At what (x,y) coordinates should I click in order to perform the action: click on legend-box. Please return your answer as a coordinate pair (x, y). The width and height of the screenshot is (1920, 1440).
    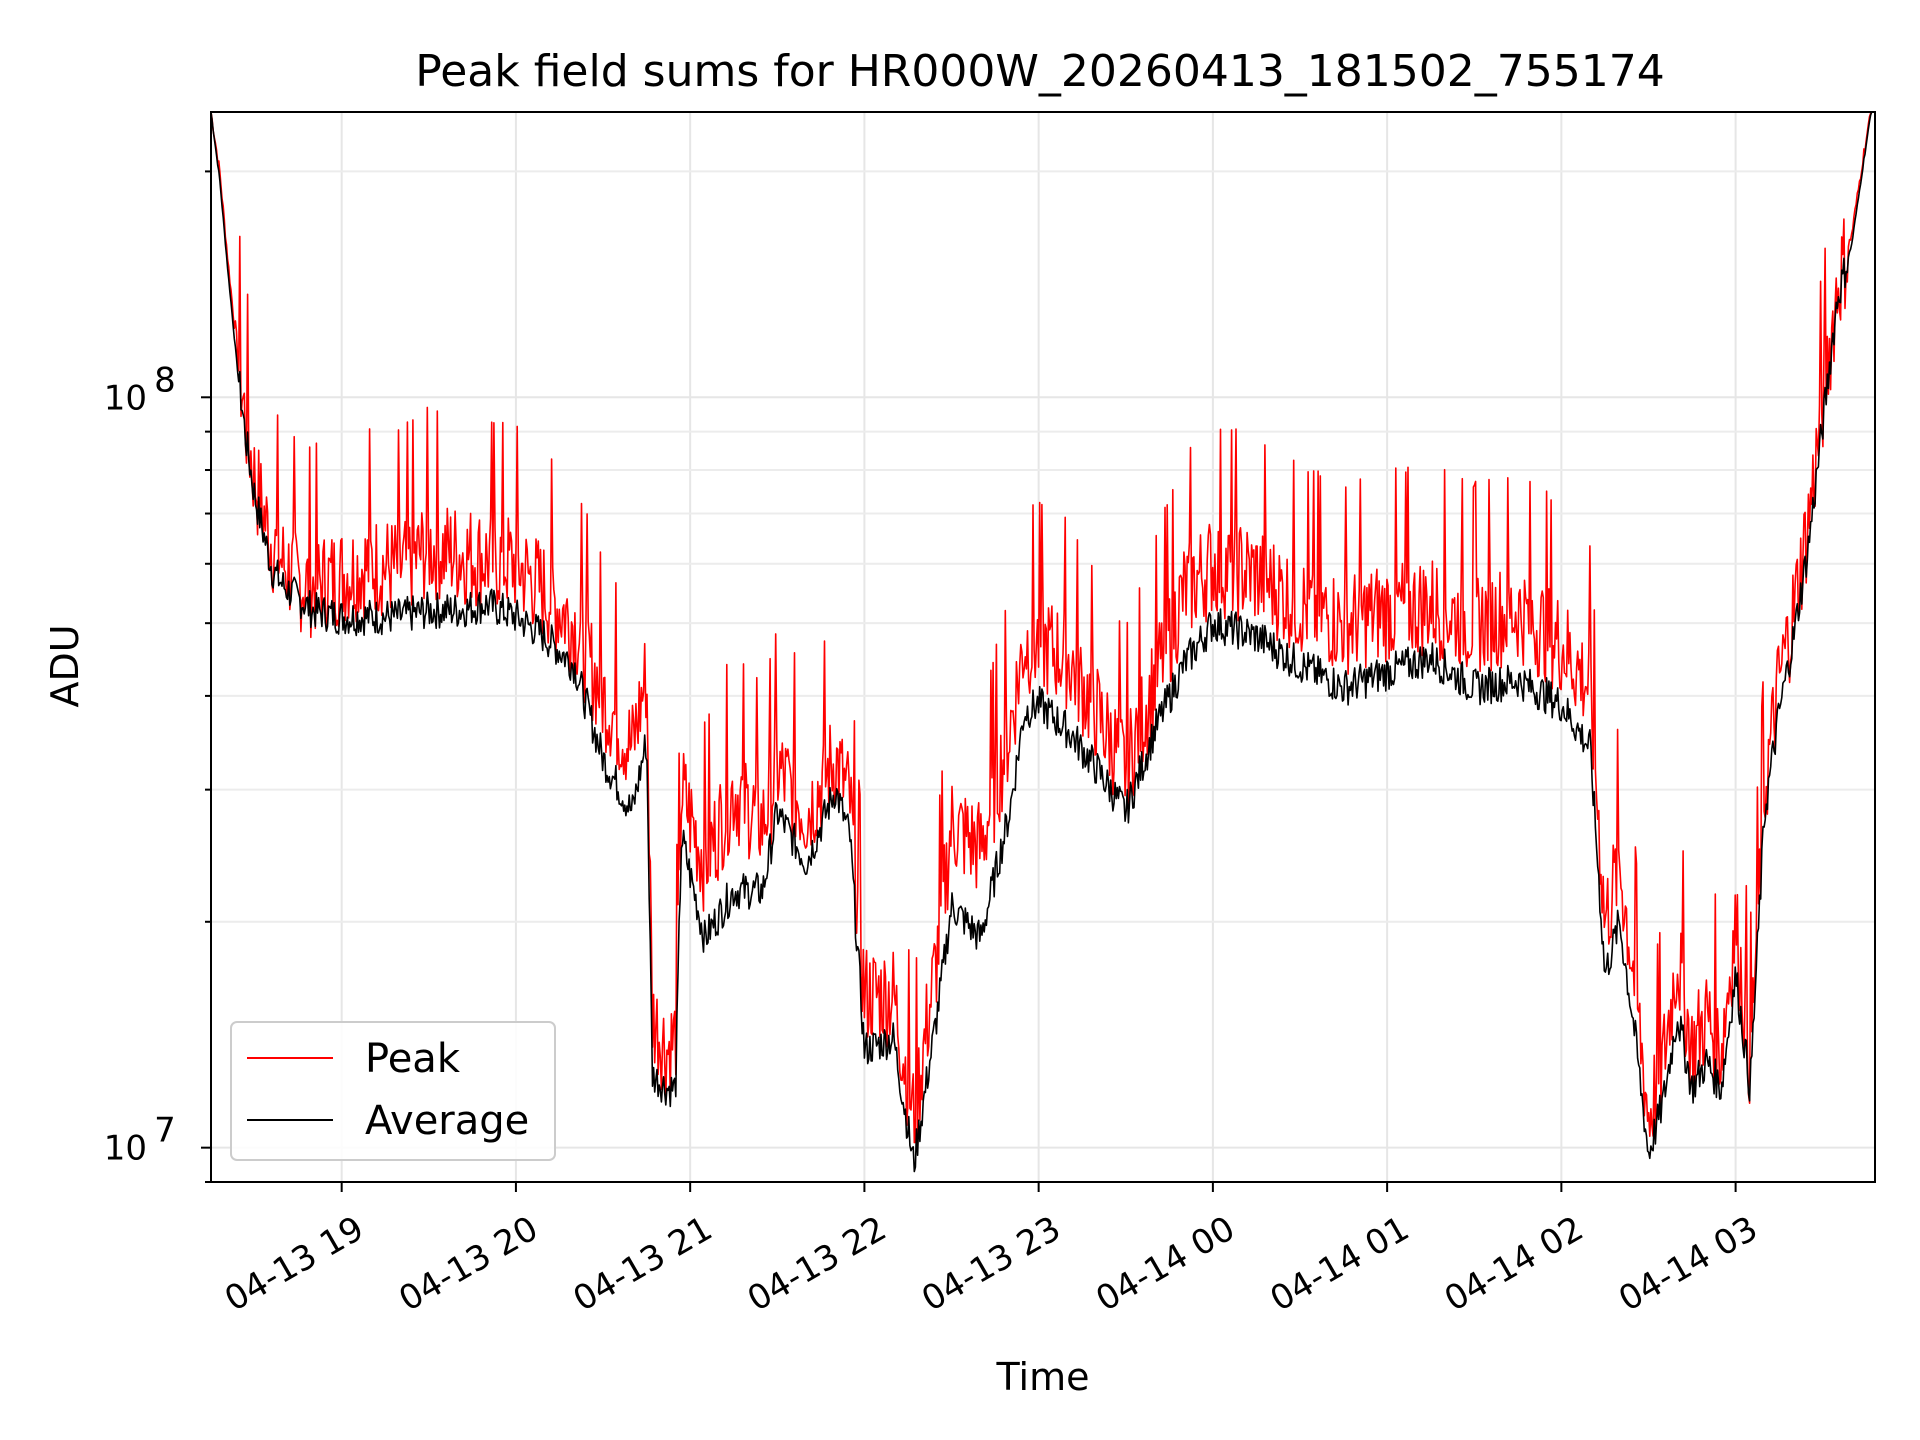
    Looking at the image, I should click on (393, 1091).